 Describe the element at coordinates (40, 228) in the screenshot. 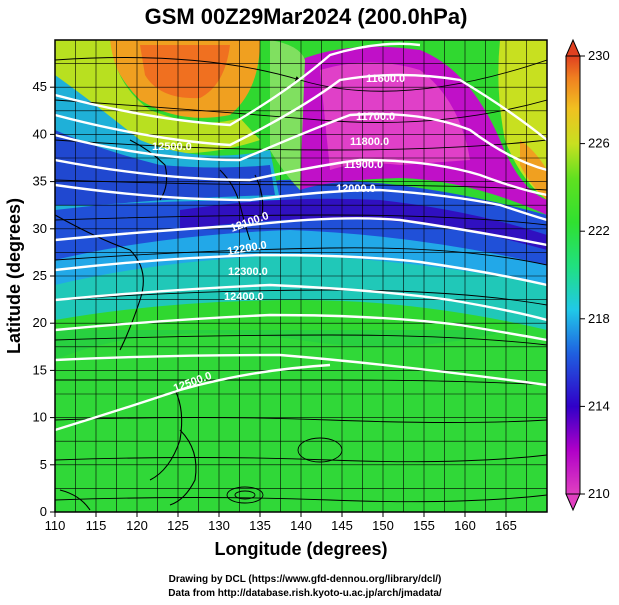

I see `y-tick-label: 30` at that location.